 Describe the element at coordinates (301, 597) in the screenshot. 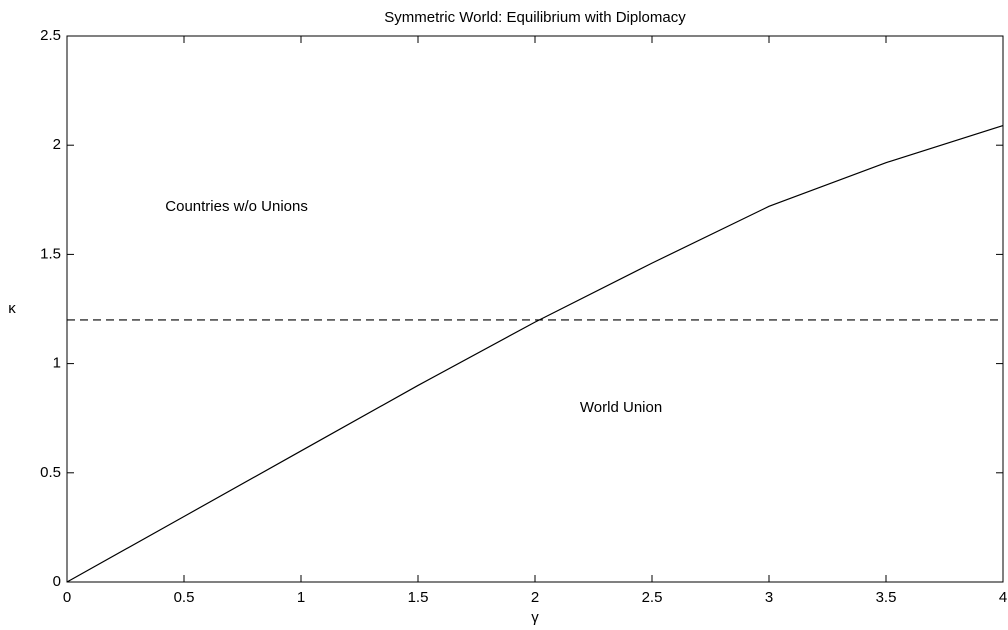

I see `x-tick-label: 1` at that location.